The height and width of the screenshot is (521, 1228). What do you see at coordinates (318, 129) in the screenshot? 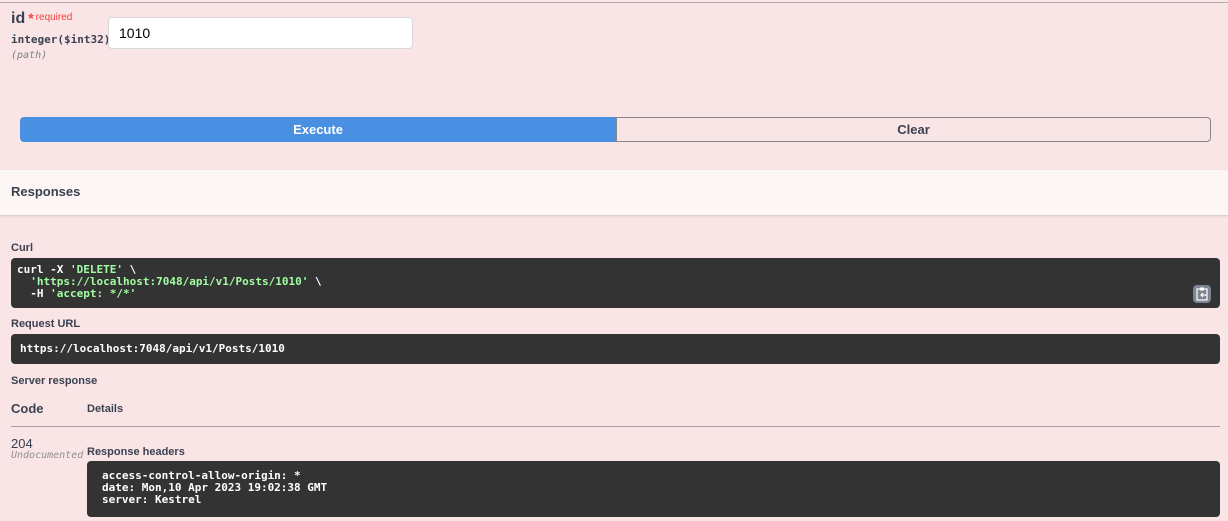
I see `execute-button: Execute` at bounding box center [318, 129].